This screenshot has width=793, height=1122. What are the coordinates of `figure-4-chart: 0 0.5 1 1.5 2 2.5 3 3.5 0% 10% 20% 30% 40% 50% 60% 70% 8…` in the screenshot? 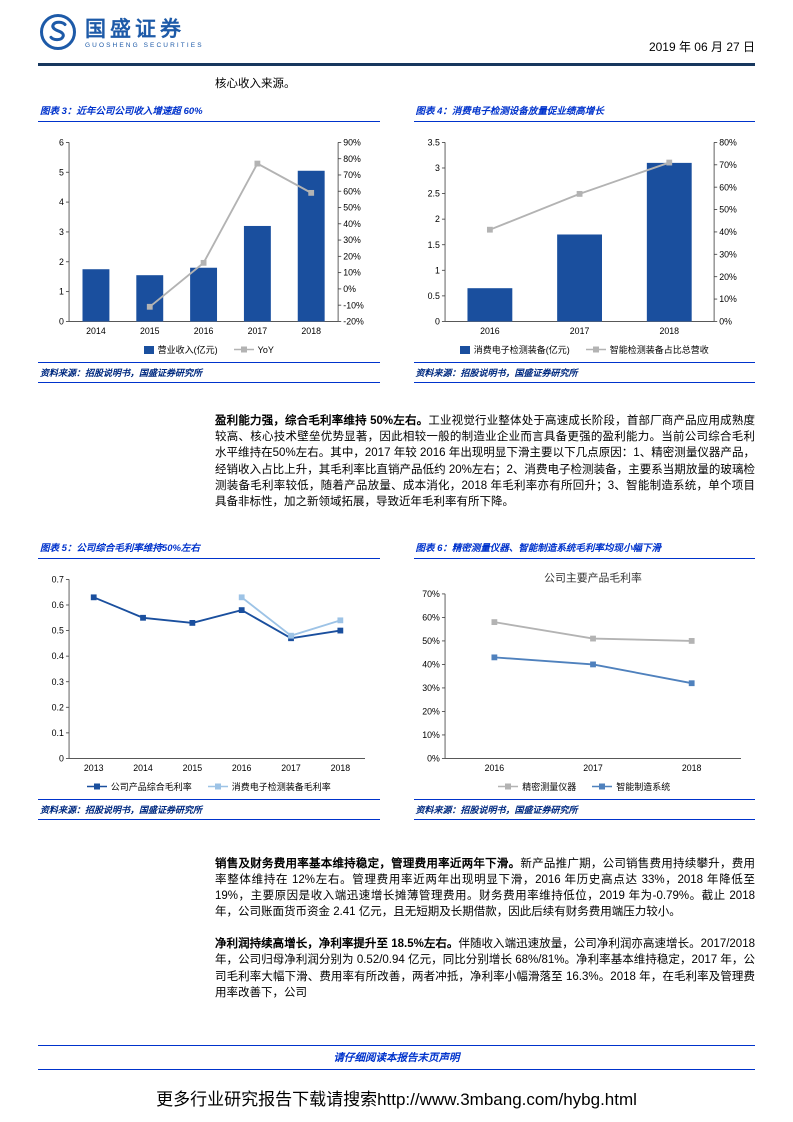 It's located at (582, 246).